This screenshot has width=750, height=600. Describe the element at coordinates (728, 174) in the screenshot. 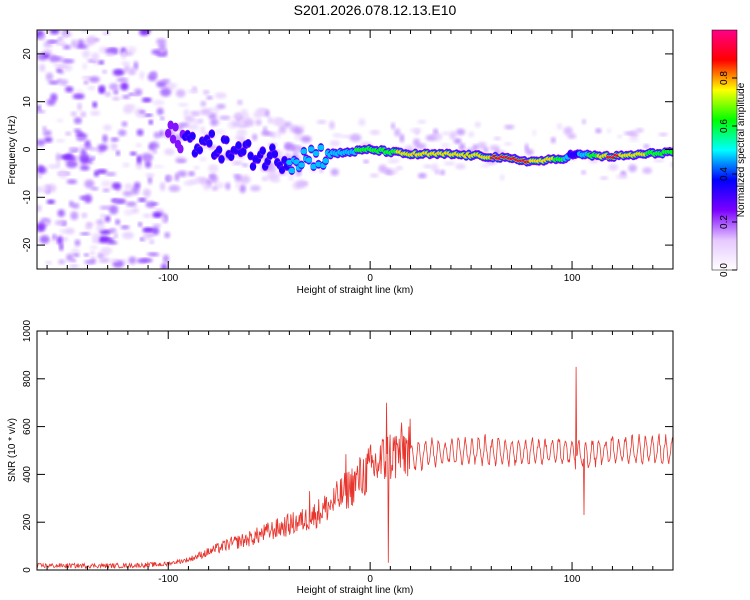

I see `colorbar-ticks: 0.0 0.2 0.4 0.6 0.8` at that location.